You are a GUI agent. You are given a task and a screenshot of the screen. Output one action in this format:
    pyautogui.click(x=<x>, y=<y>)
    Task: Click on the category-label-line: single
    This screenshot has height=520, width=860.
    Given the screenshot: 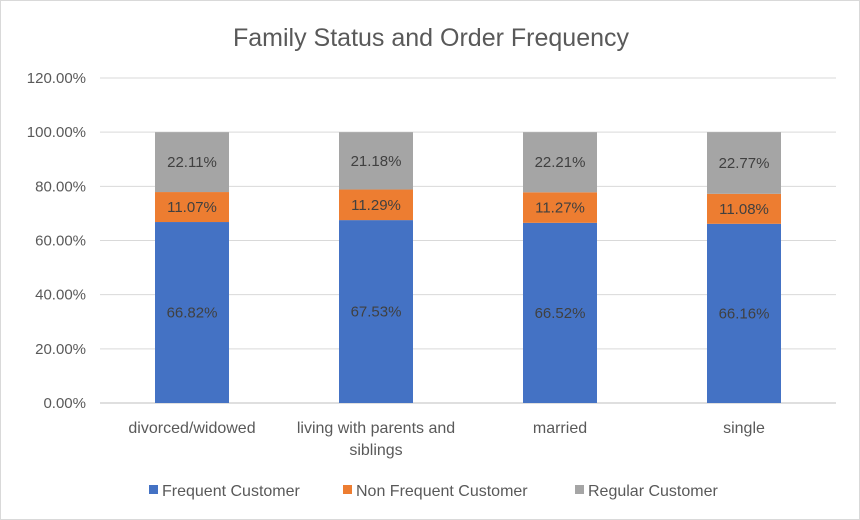 What is the action you would take?
    pyautogui.click(x=744, y=428)
    